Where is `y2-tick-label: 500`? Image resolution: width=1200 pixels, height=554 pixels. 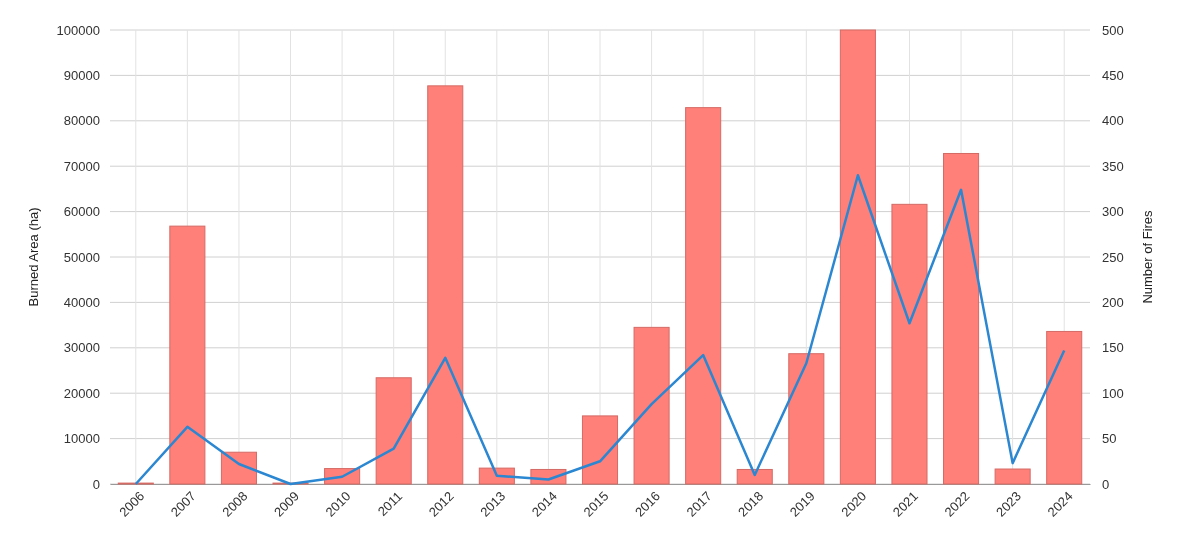
y2-tick-label: 500 is located at coordinates (1113, 30).